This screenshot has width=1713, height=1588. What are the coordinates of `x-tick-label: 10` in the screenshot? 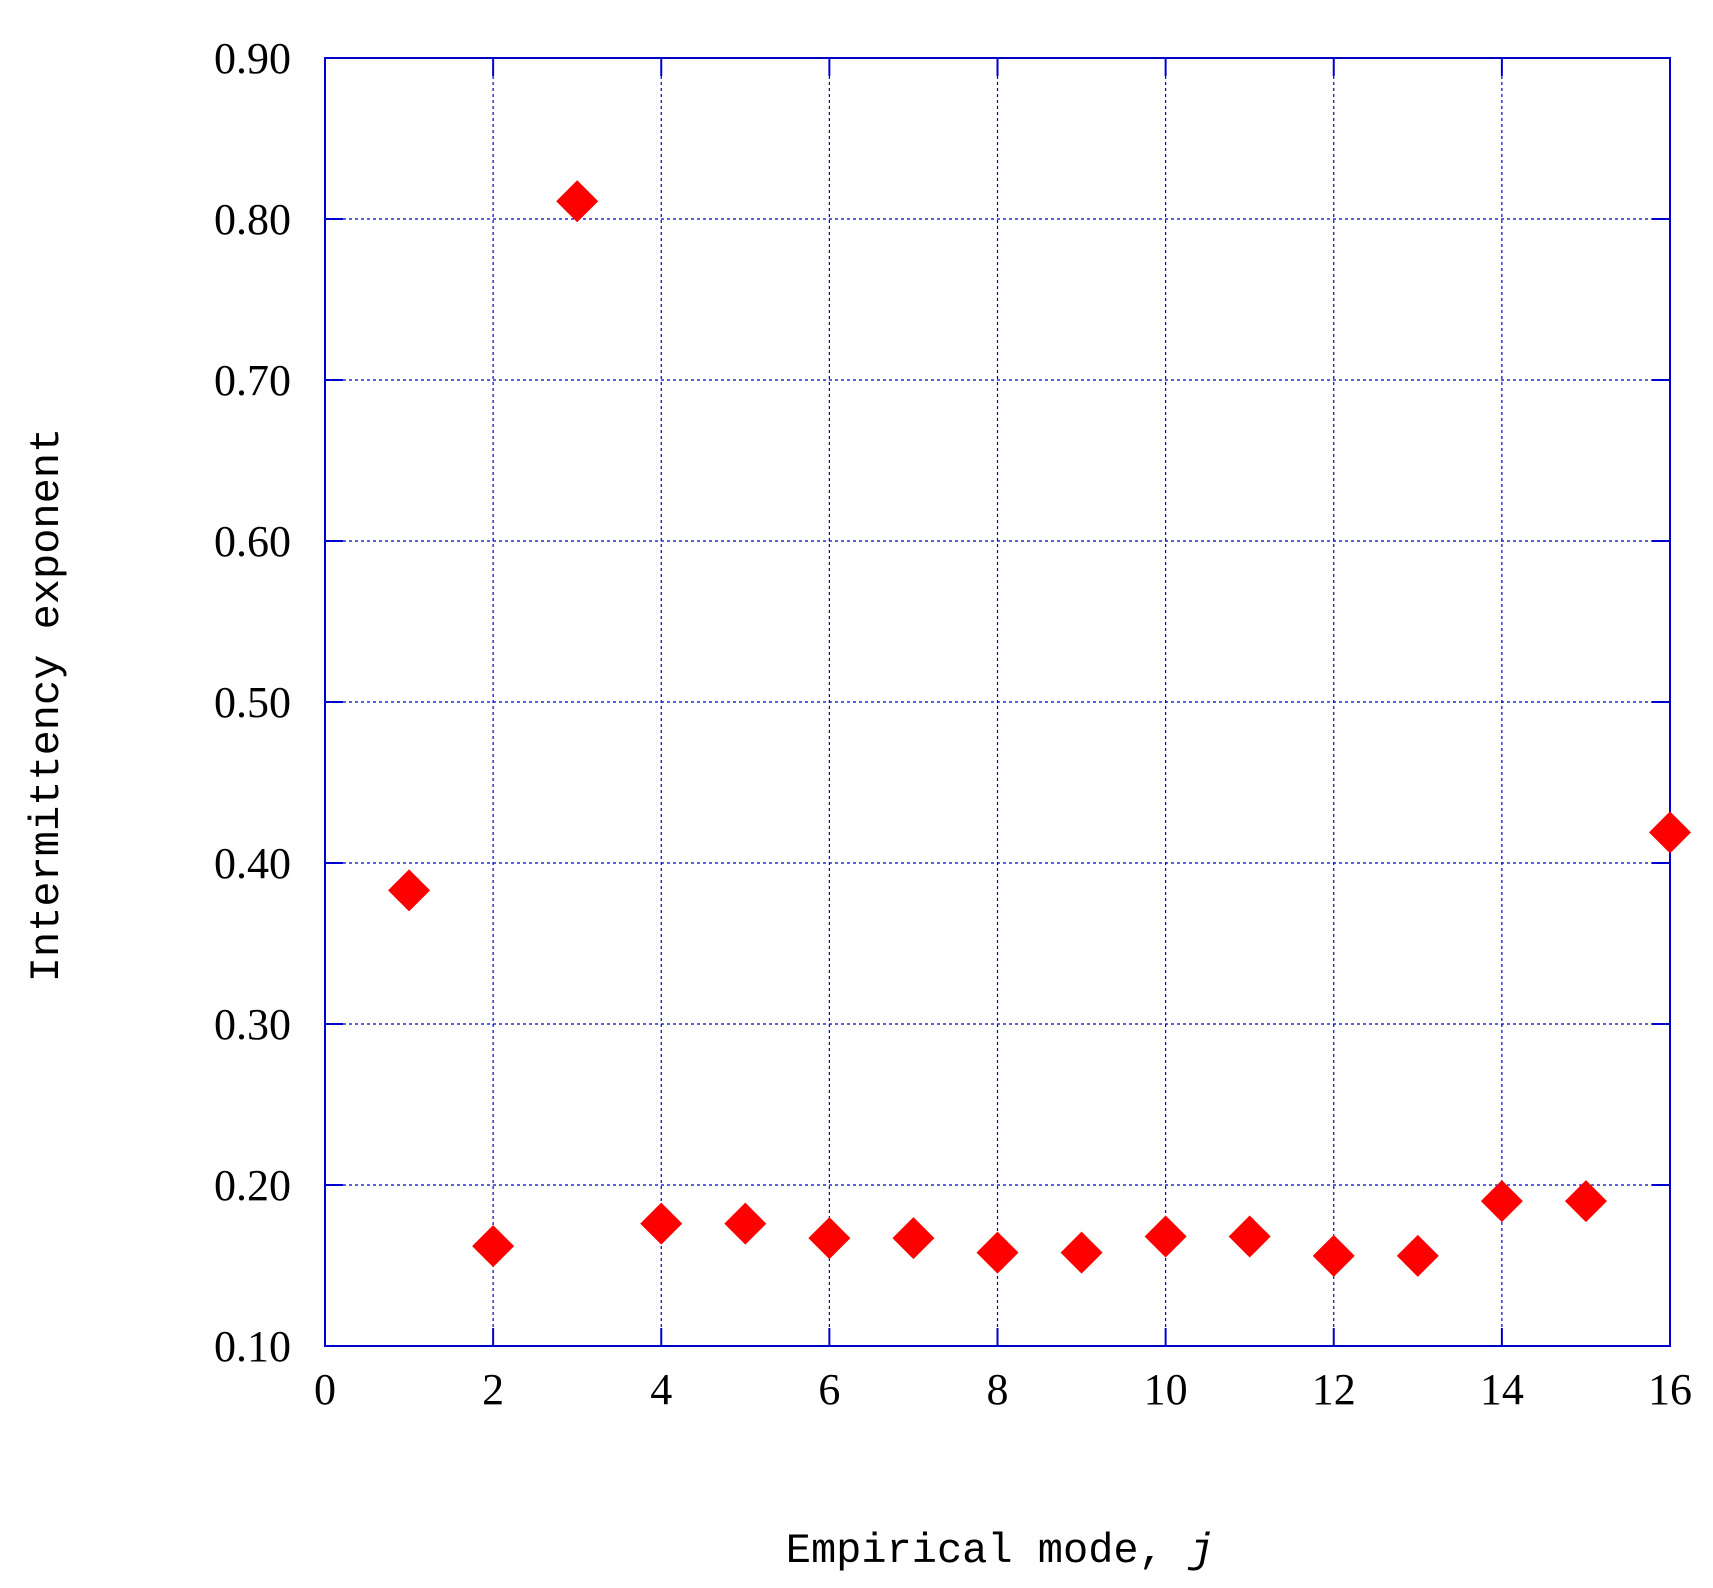 It's located at (1166, 1389).